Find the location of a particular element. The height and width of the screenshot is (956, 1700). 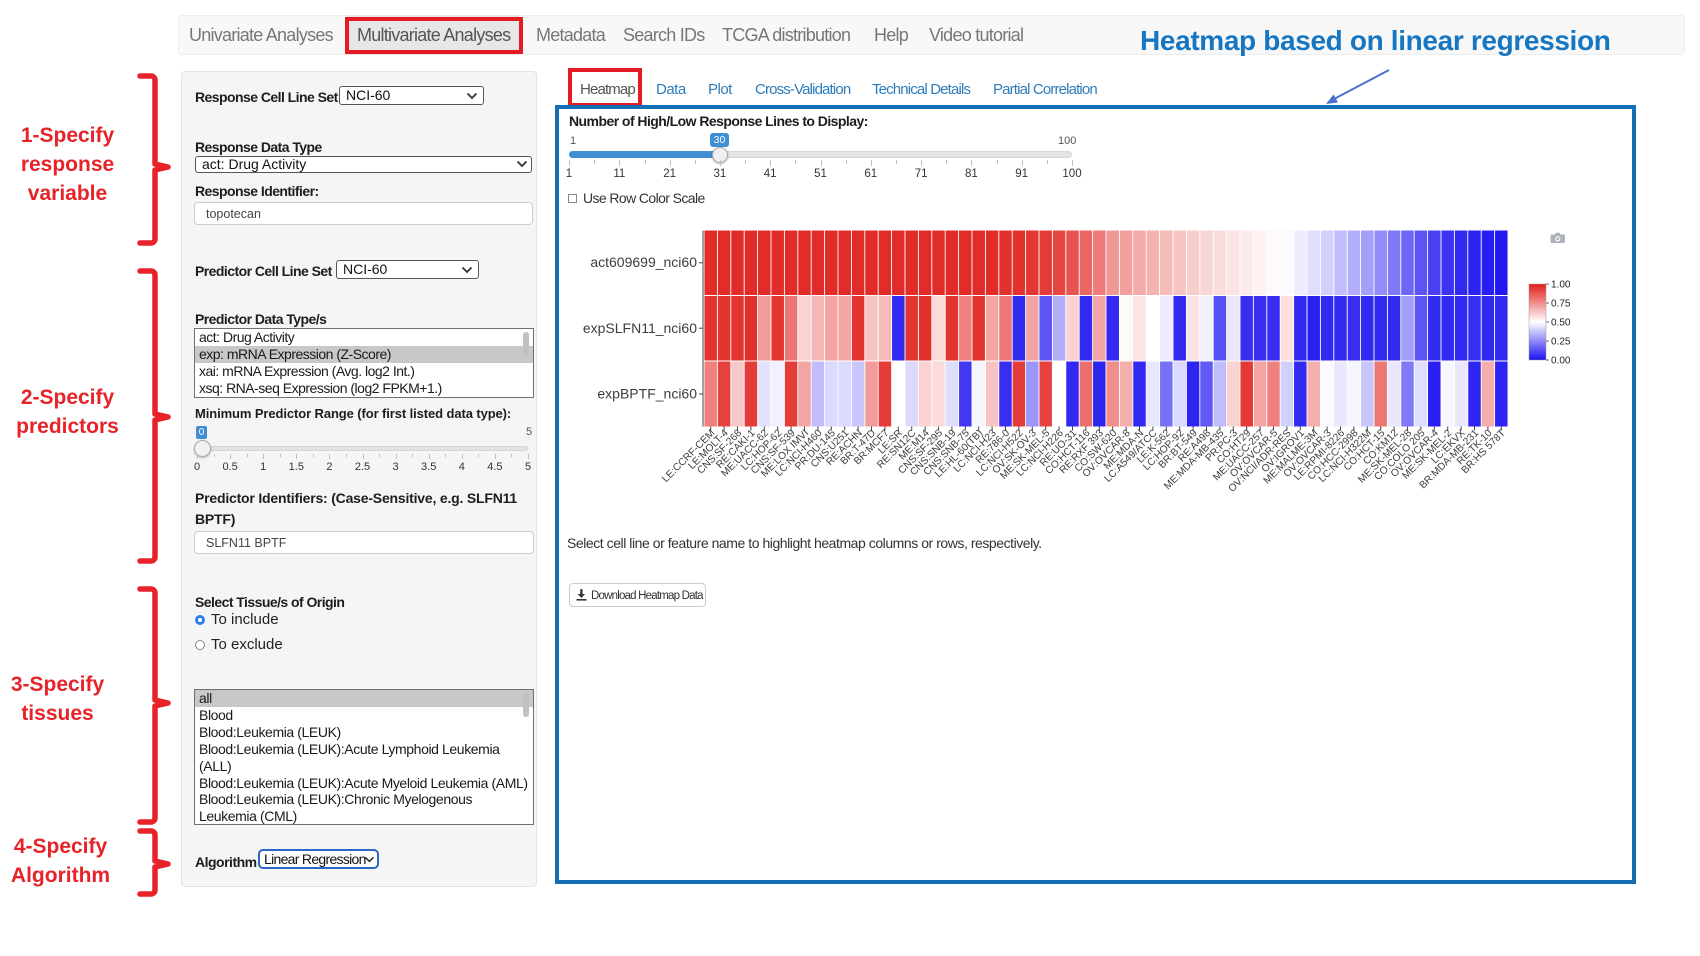

svg-text: 0.00 is located at coordinates (1561, 361).